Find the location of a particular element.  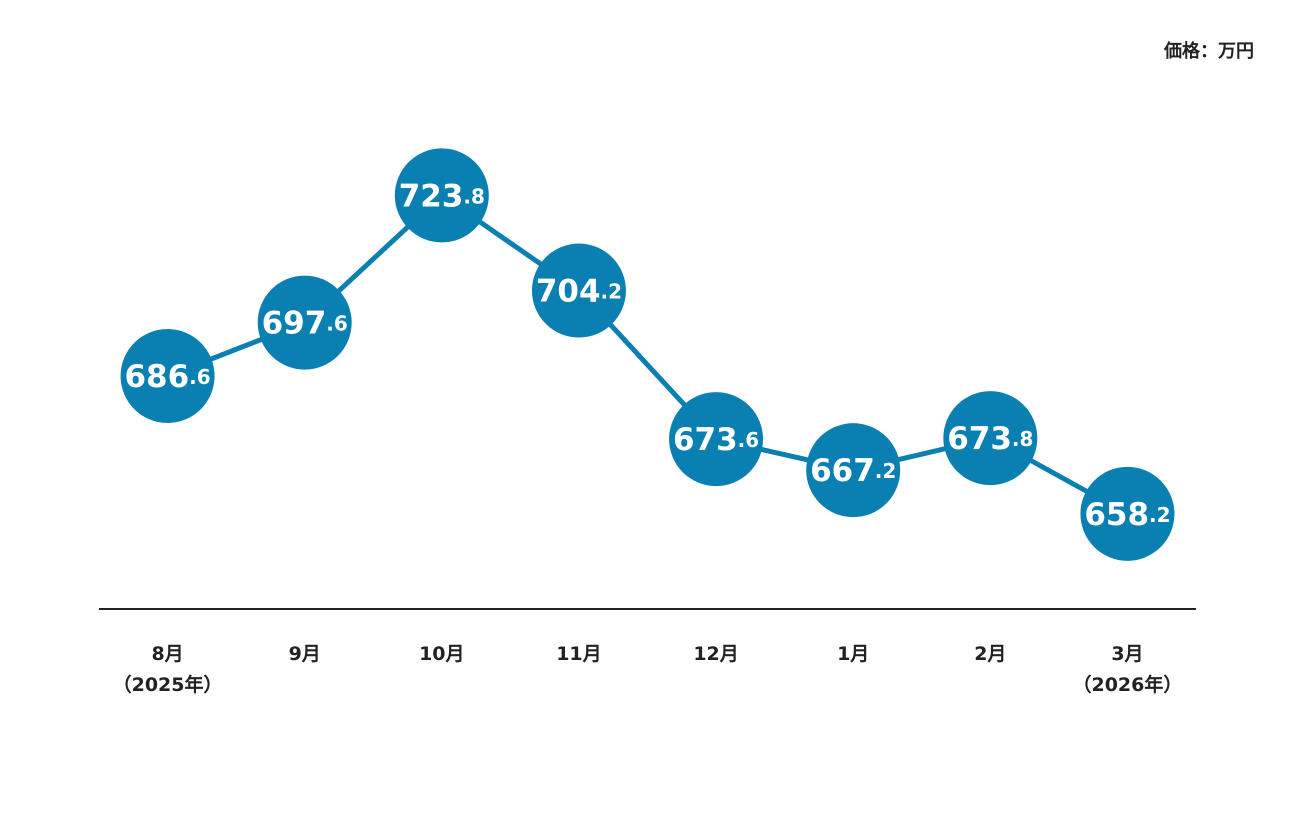

x-tick-label: 9月 is located at coordinates (305, 654).